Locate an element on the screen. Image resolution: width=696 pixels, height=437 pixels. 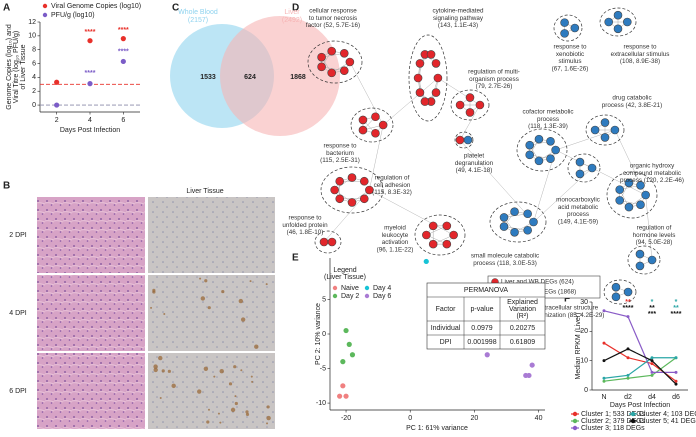
legend-label: Cluster 5; 41 DEGs is located at coordinates (667, 421).